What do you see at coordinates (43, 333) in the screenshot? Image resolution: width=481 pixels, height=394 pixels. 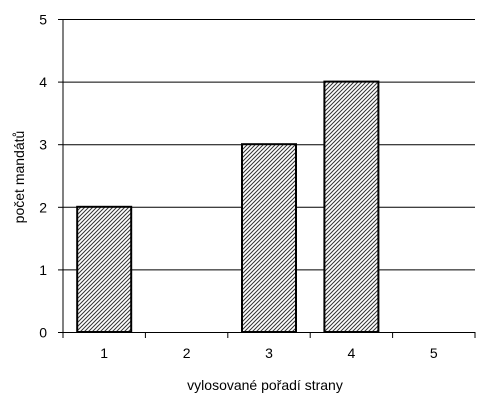 I see `y-tick-label-0: 0` at bounding box center [43, 333].